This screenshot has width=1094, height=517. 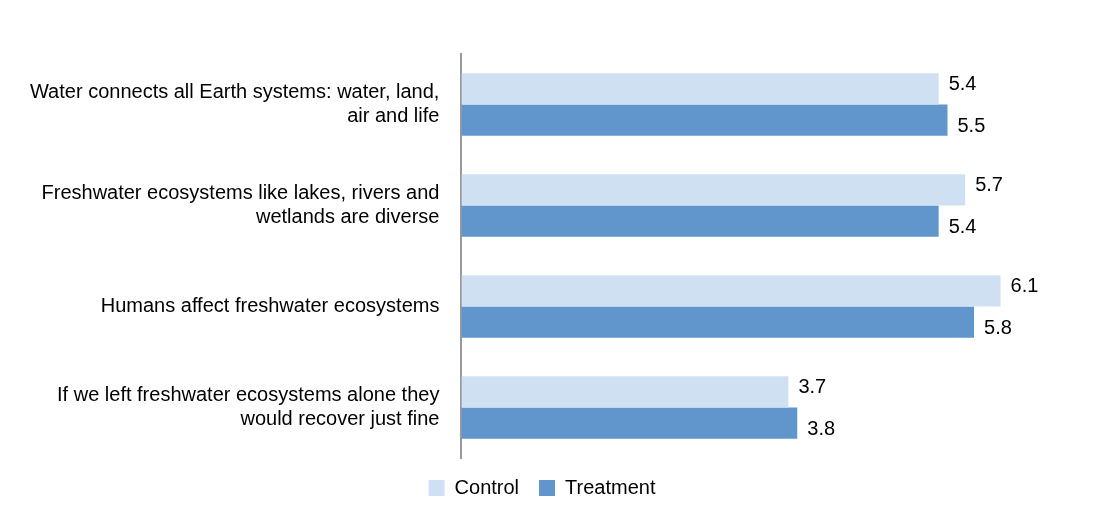 What do you see at coordinates (812, 386) in the screenshot?
I see `data-label: 3.7` at bounding box center [812, 386].